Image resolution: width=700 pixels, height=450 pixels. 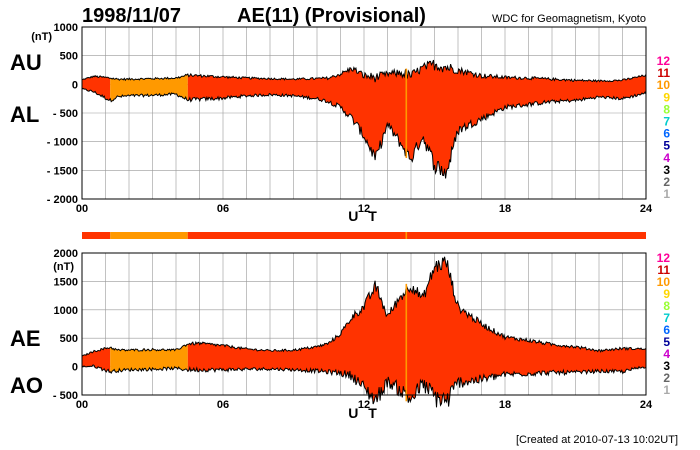 I want to click on au-al-x-tick-labels: 00 06 12 18 24, so click(x=364, y=209).